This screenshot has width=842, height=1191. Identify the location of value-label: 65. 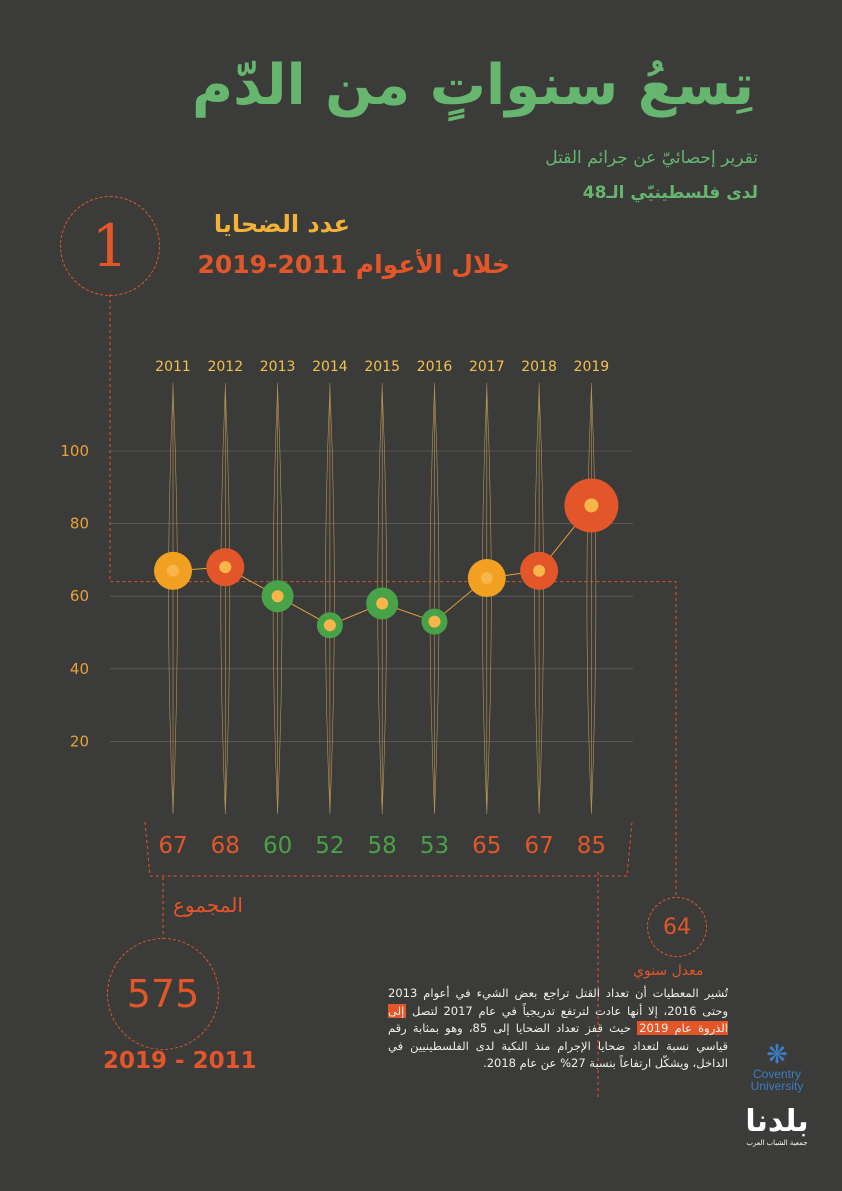
(486, 846).